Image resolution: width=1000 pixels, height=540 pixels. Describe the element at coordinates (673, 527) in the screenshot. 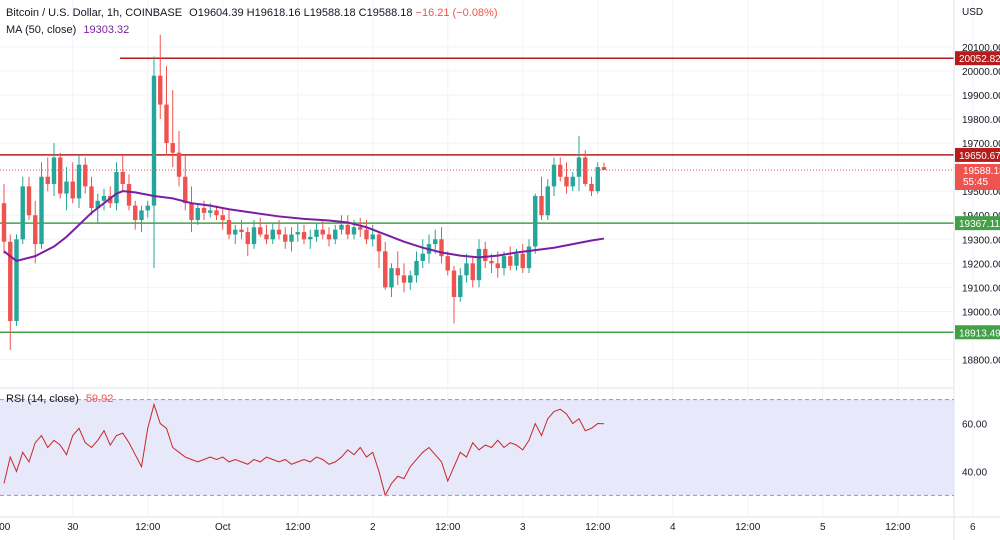

I see `time-tick-label: 4` at that location.